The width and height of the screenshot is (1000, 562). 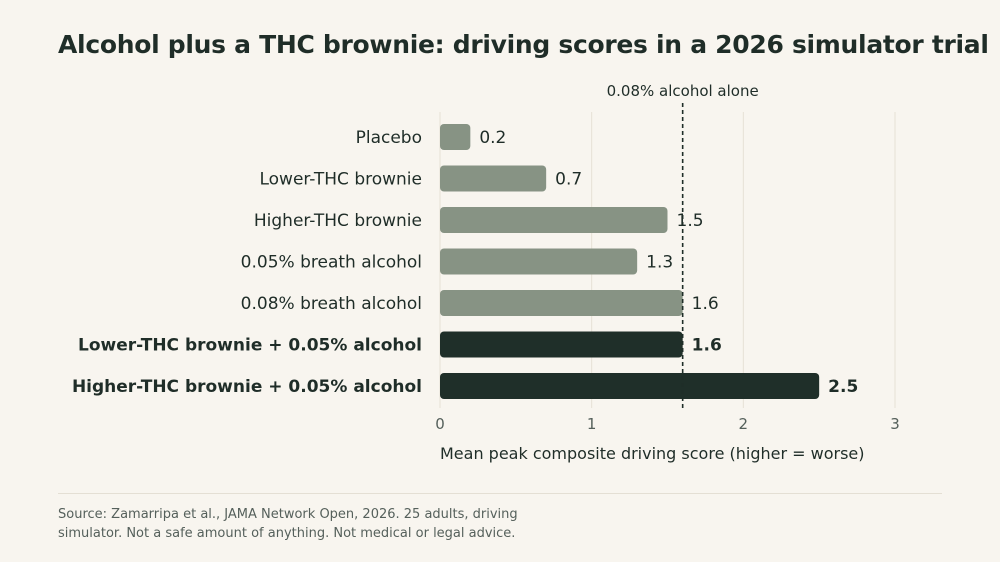 What do you see at coordinates (500, 493) in the screenshot?
I see `footer-divider` at bounding box center [500, 493].